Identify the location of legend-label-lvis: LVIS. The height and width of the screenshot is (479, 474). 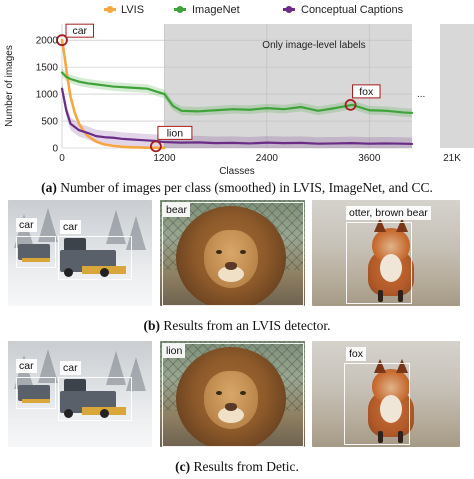
(132, 10).